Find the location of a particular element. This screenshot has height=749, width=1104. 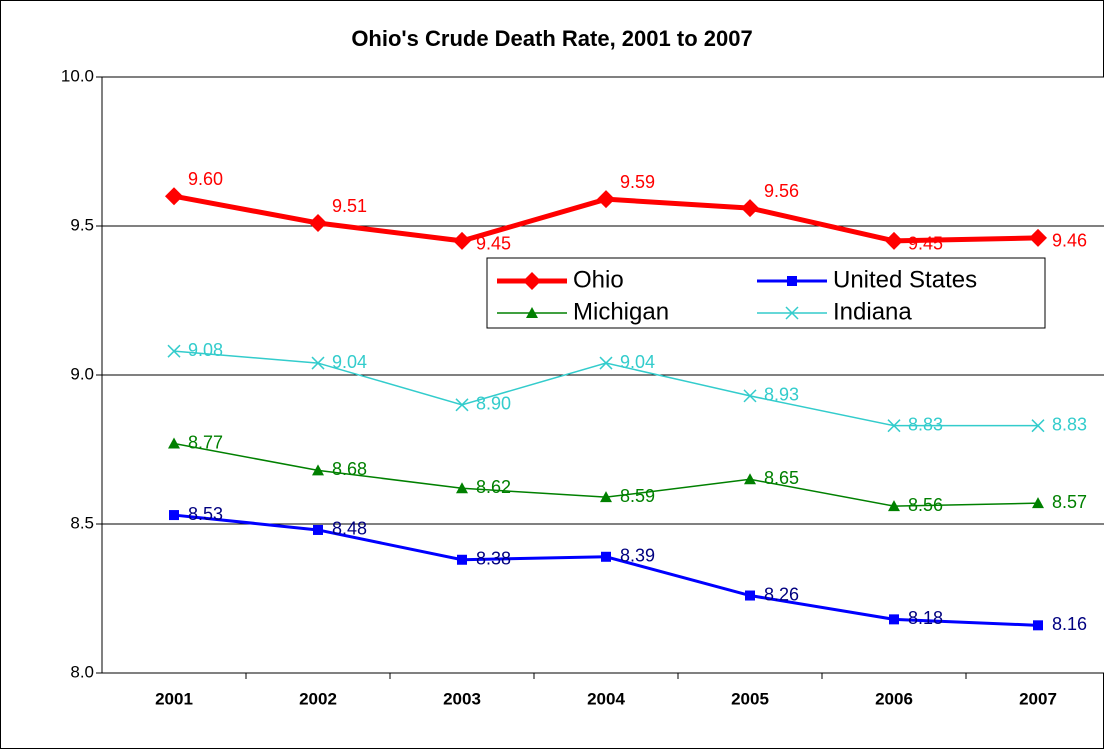

legend-label: Indiana is located at coordinates (872, 311).